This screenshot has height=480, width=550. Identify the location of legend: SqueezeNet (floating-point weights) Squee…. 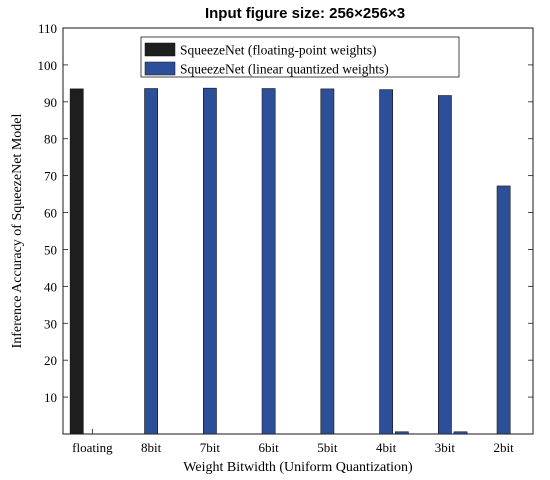
(300, 57).